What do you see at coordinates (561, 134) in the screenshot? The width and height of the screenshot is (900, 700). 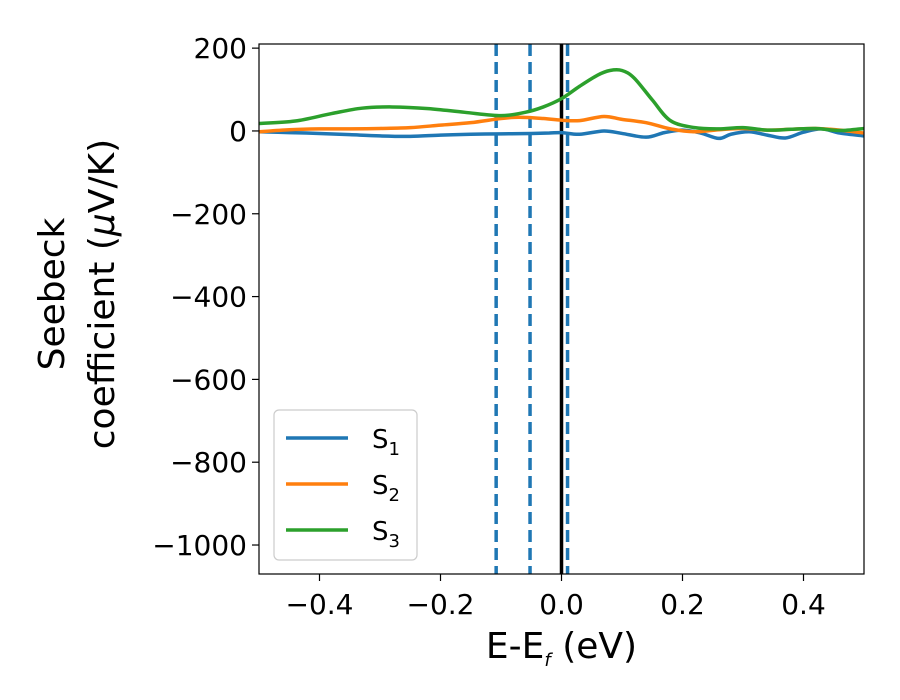 I see `series-line-s1` at bounding box center [561, 134].